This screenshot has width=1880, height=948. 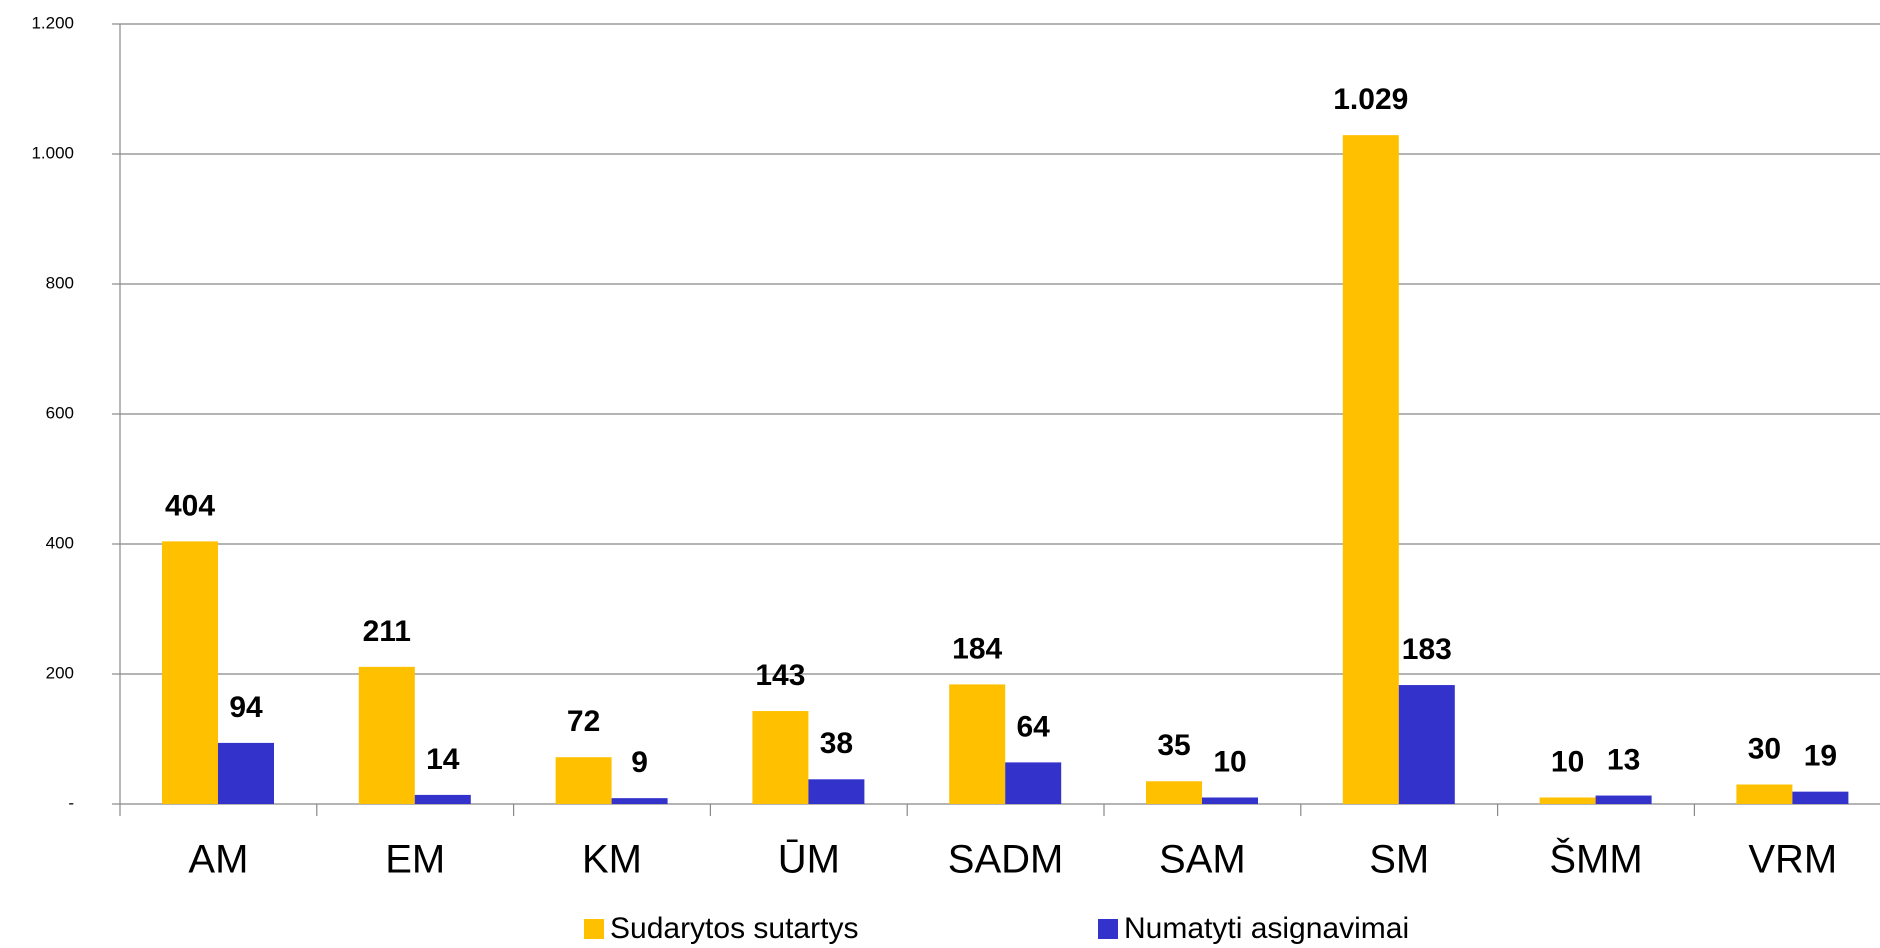 What do you see at coordinates (809, 860) in the screenshot?
I see `x-tick-label: ŪM` at bounding box center [809, 860].